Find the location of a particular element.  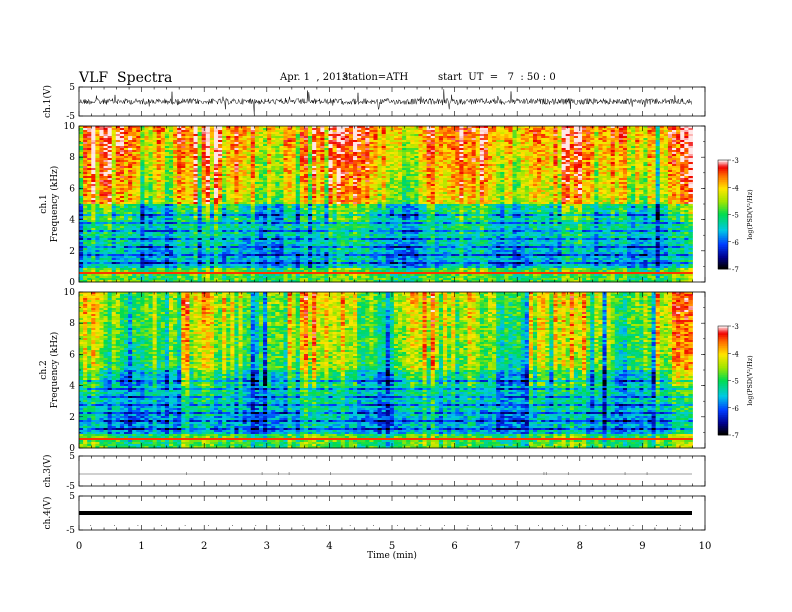

waveform-trace is located at coordinates (385, 101).